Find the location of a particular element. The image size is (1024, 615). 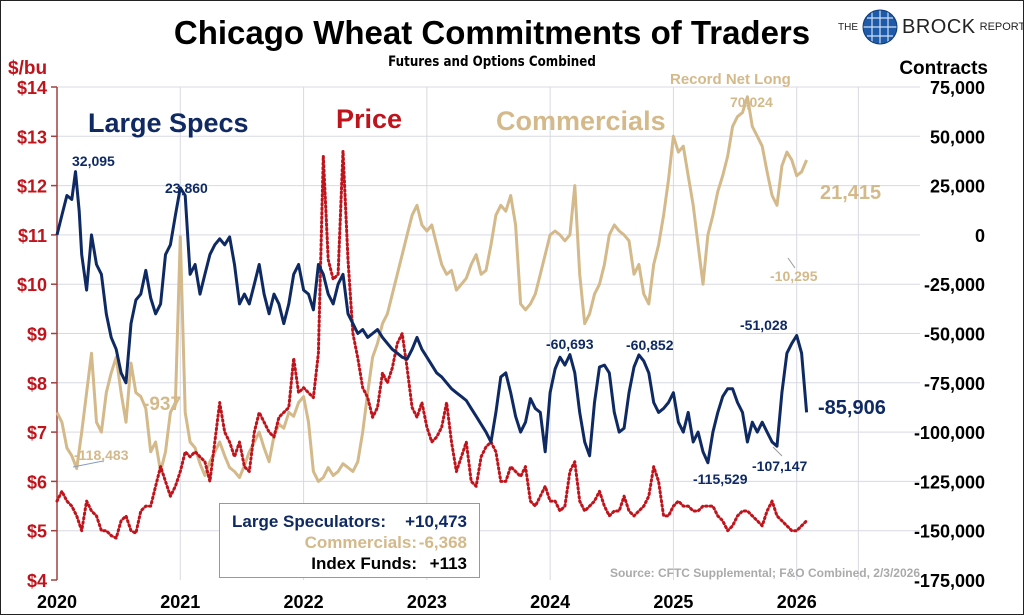

label-commercials: Commercials is located at coordinates (581, 121).